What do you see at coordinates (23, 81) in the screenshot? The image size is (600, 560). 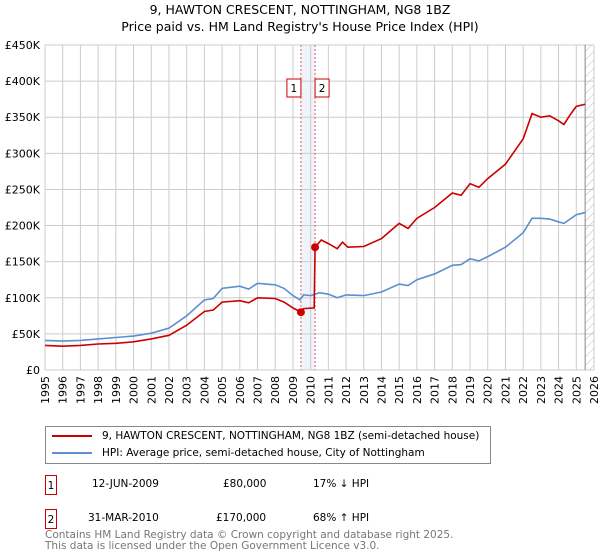 I see `y-tick-label: £400K` at bounding box center [23, 81].